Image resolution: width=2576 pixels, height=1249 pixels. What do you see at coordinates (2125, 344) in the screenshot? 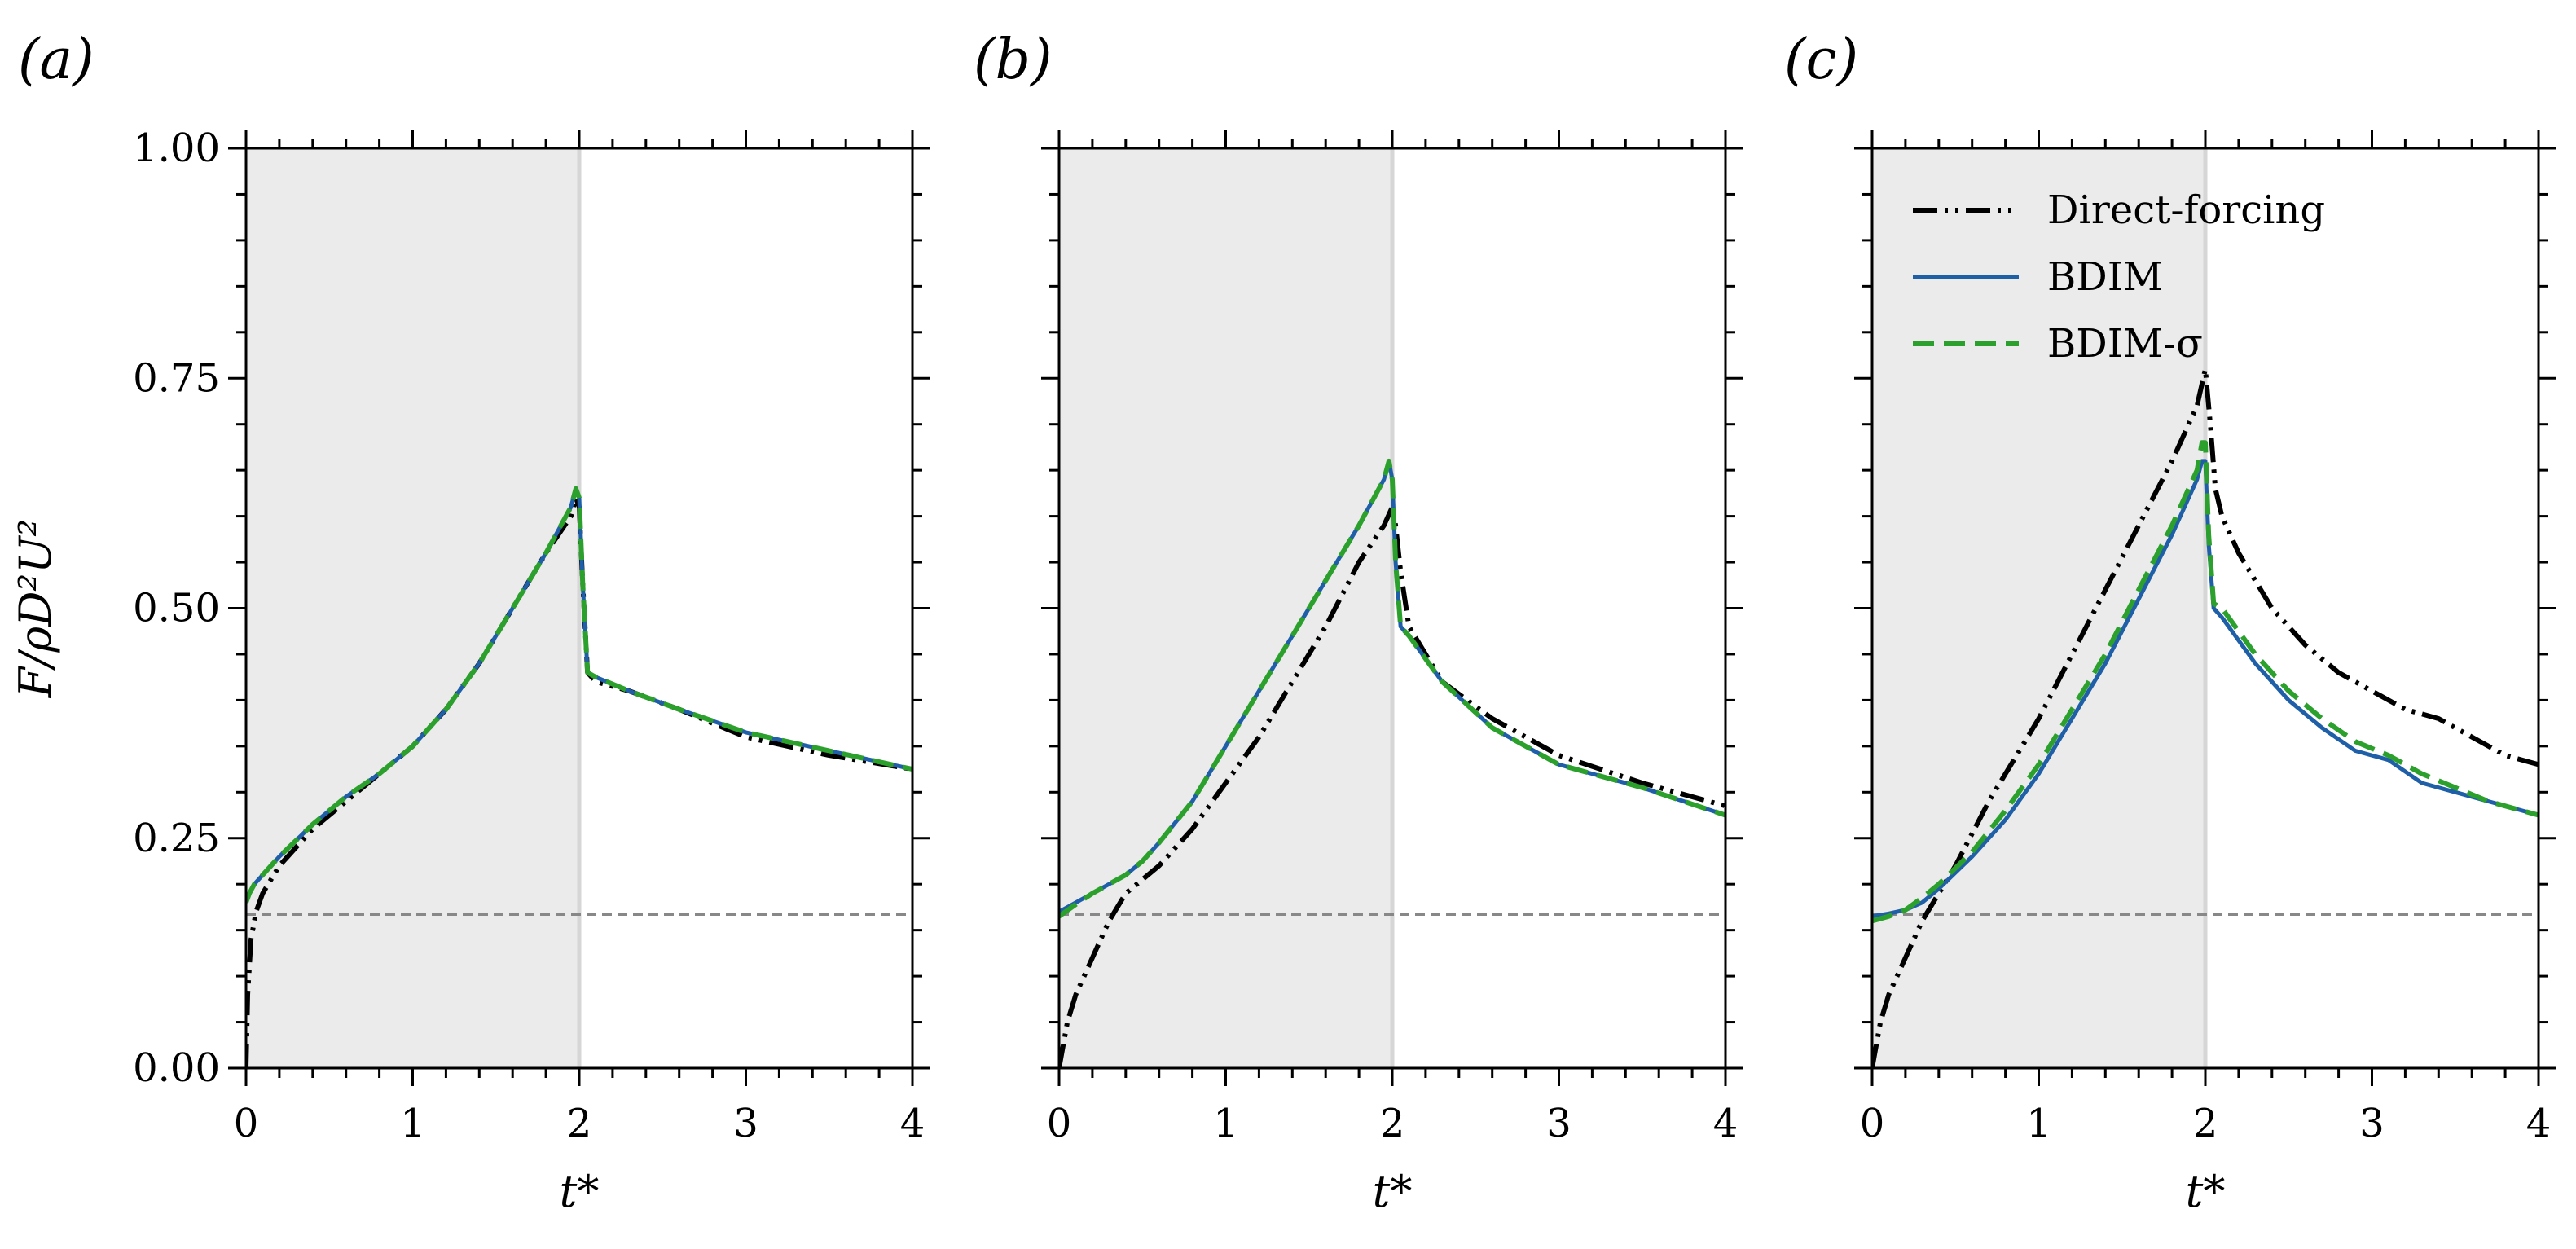
I see `legend-label: BDIM-σ` at bounding box center [2125, 344].